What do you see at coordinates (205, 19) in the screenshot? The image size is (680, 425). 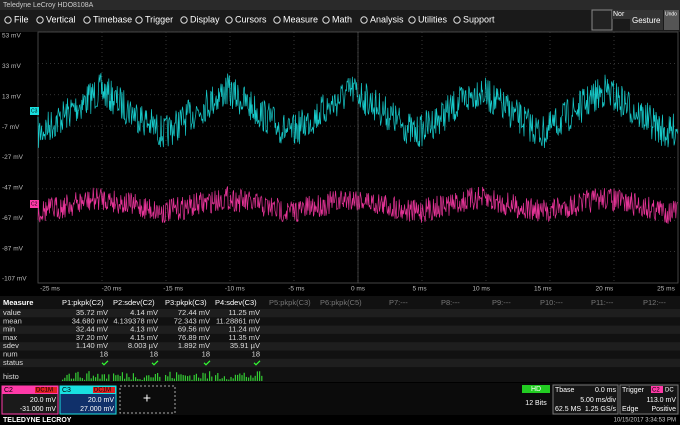 I see `menu-item: Display` at bounding box center [205, 19].